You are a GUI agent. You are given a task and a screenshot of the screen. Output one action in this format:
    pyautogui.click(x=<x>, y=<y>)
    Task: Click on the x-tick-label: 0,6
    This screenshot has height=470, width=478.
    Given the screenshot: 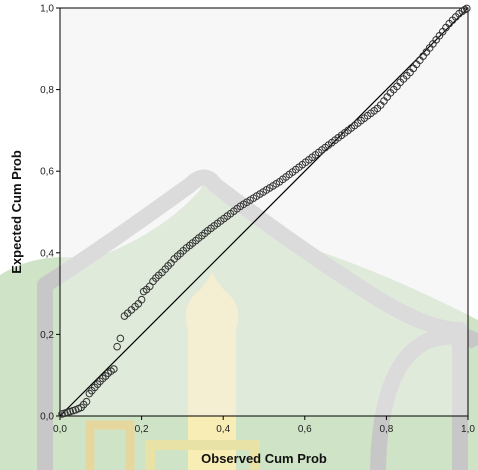 What is the action you would take?
    pyautogui.click(x=305, y=429)
    